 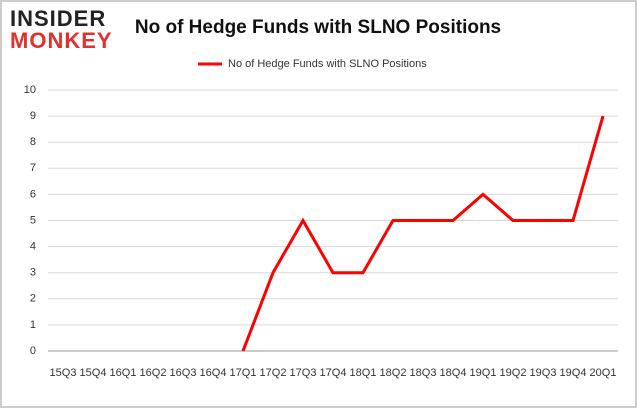 I want to click on chart-title: No of Hedge Funds with SLNO Positions, so click(x=318, y=27).